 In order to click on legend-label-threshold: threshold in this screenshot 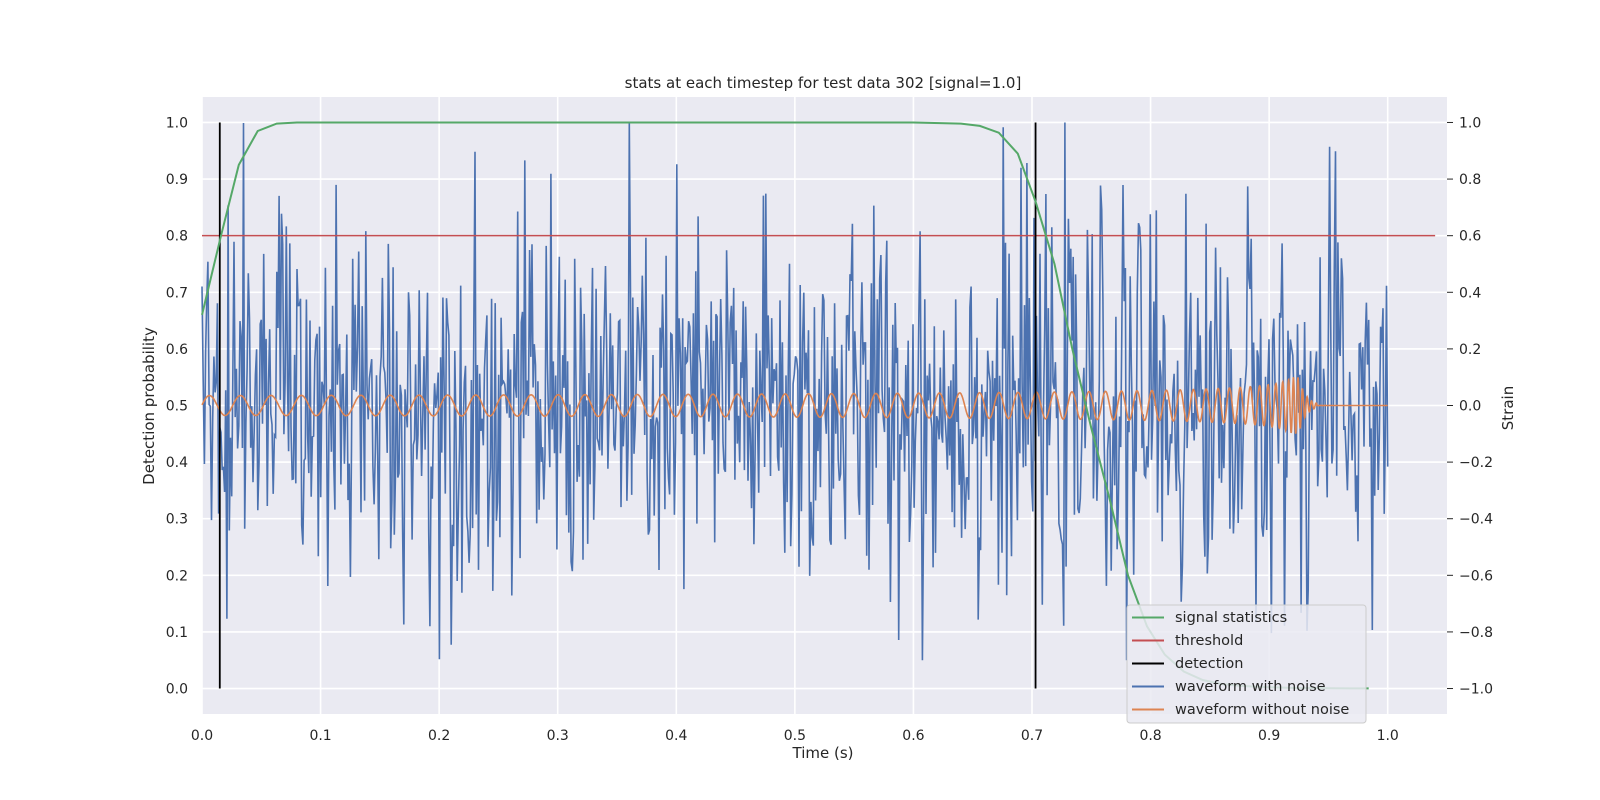, I will do `click(1209, 641)`.